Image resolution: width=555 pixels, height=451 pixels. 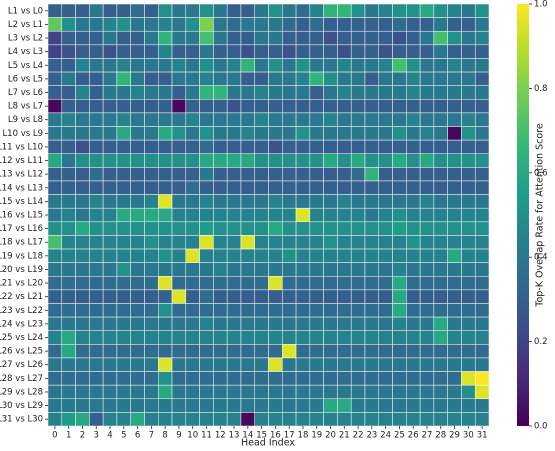 I want to click on x-tick-label: 7, so click(x=151, y=436).